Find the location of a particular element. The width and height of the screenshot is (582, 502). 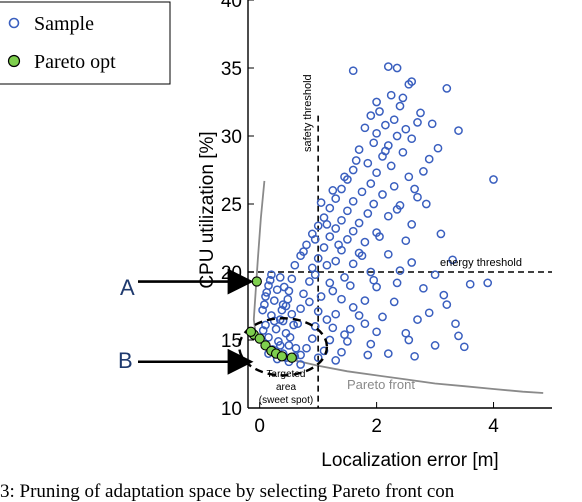

y-tick-label: 10 is located at coordinates (231, 409).